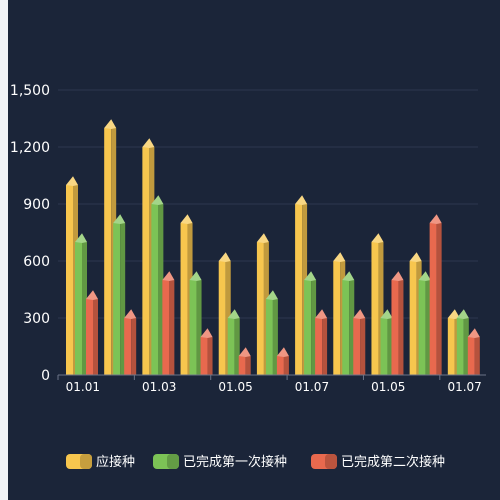 Image resolution: width=500 pixels, height=500 pixels. Describe the element at coordinates (45, 376) in the screenshot. I see `y-tick-label: 0` at that location.